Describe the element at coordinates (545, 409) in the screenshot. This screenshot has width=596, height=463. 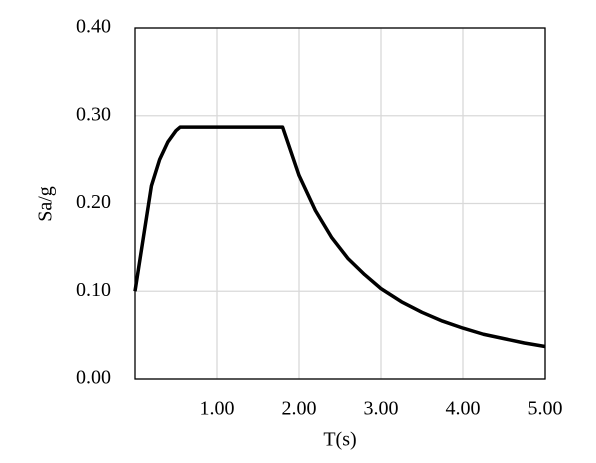
I see `x-tick-label: 5.00` at that location.